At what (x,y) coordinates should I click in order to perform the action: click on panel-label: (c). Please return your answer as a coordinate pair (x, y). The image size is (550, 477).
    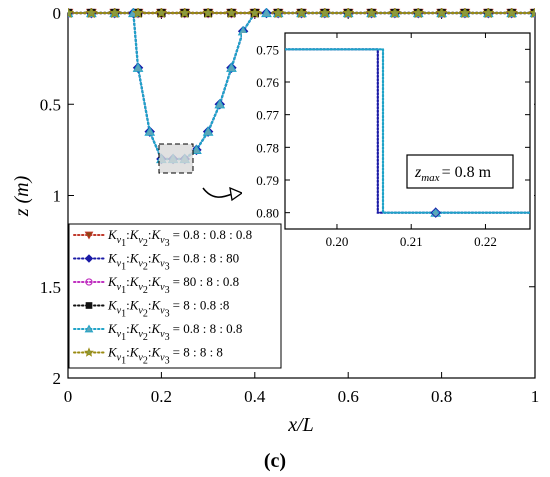
    Looking at the image, I should click on (275, 461).